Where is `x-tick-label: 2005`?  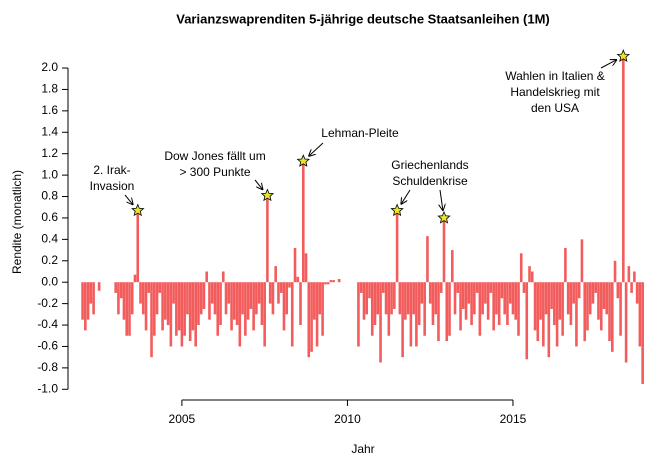
x-tick-label: 2005 is located at coordinates (182, 419).